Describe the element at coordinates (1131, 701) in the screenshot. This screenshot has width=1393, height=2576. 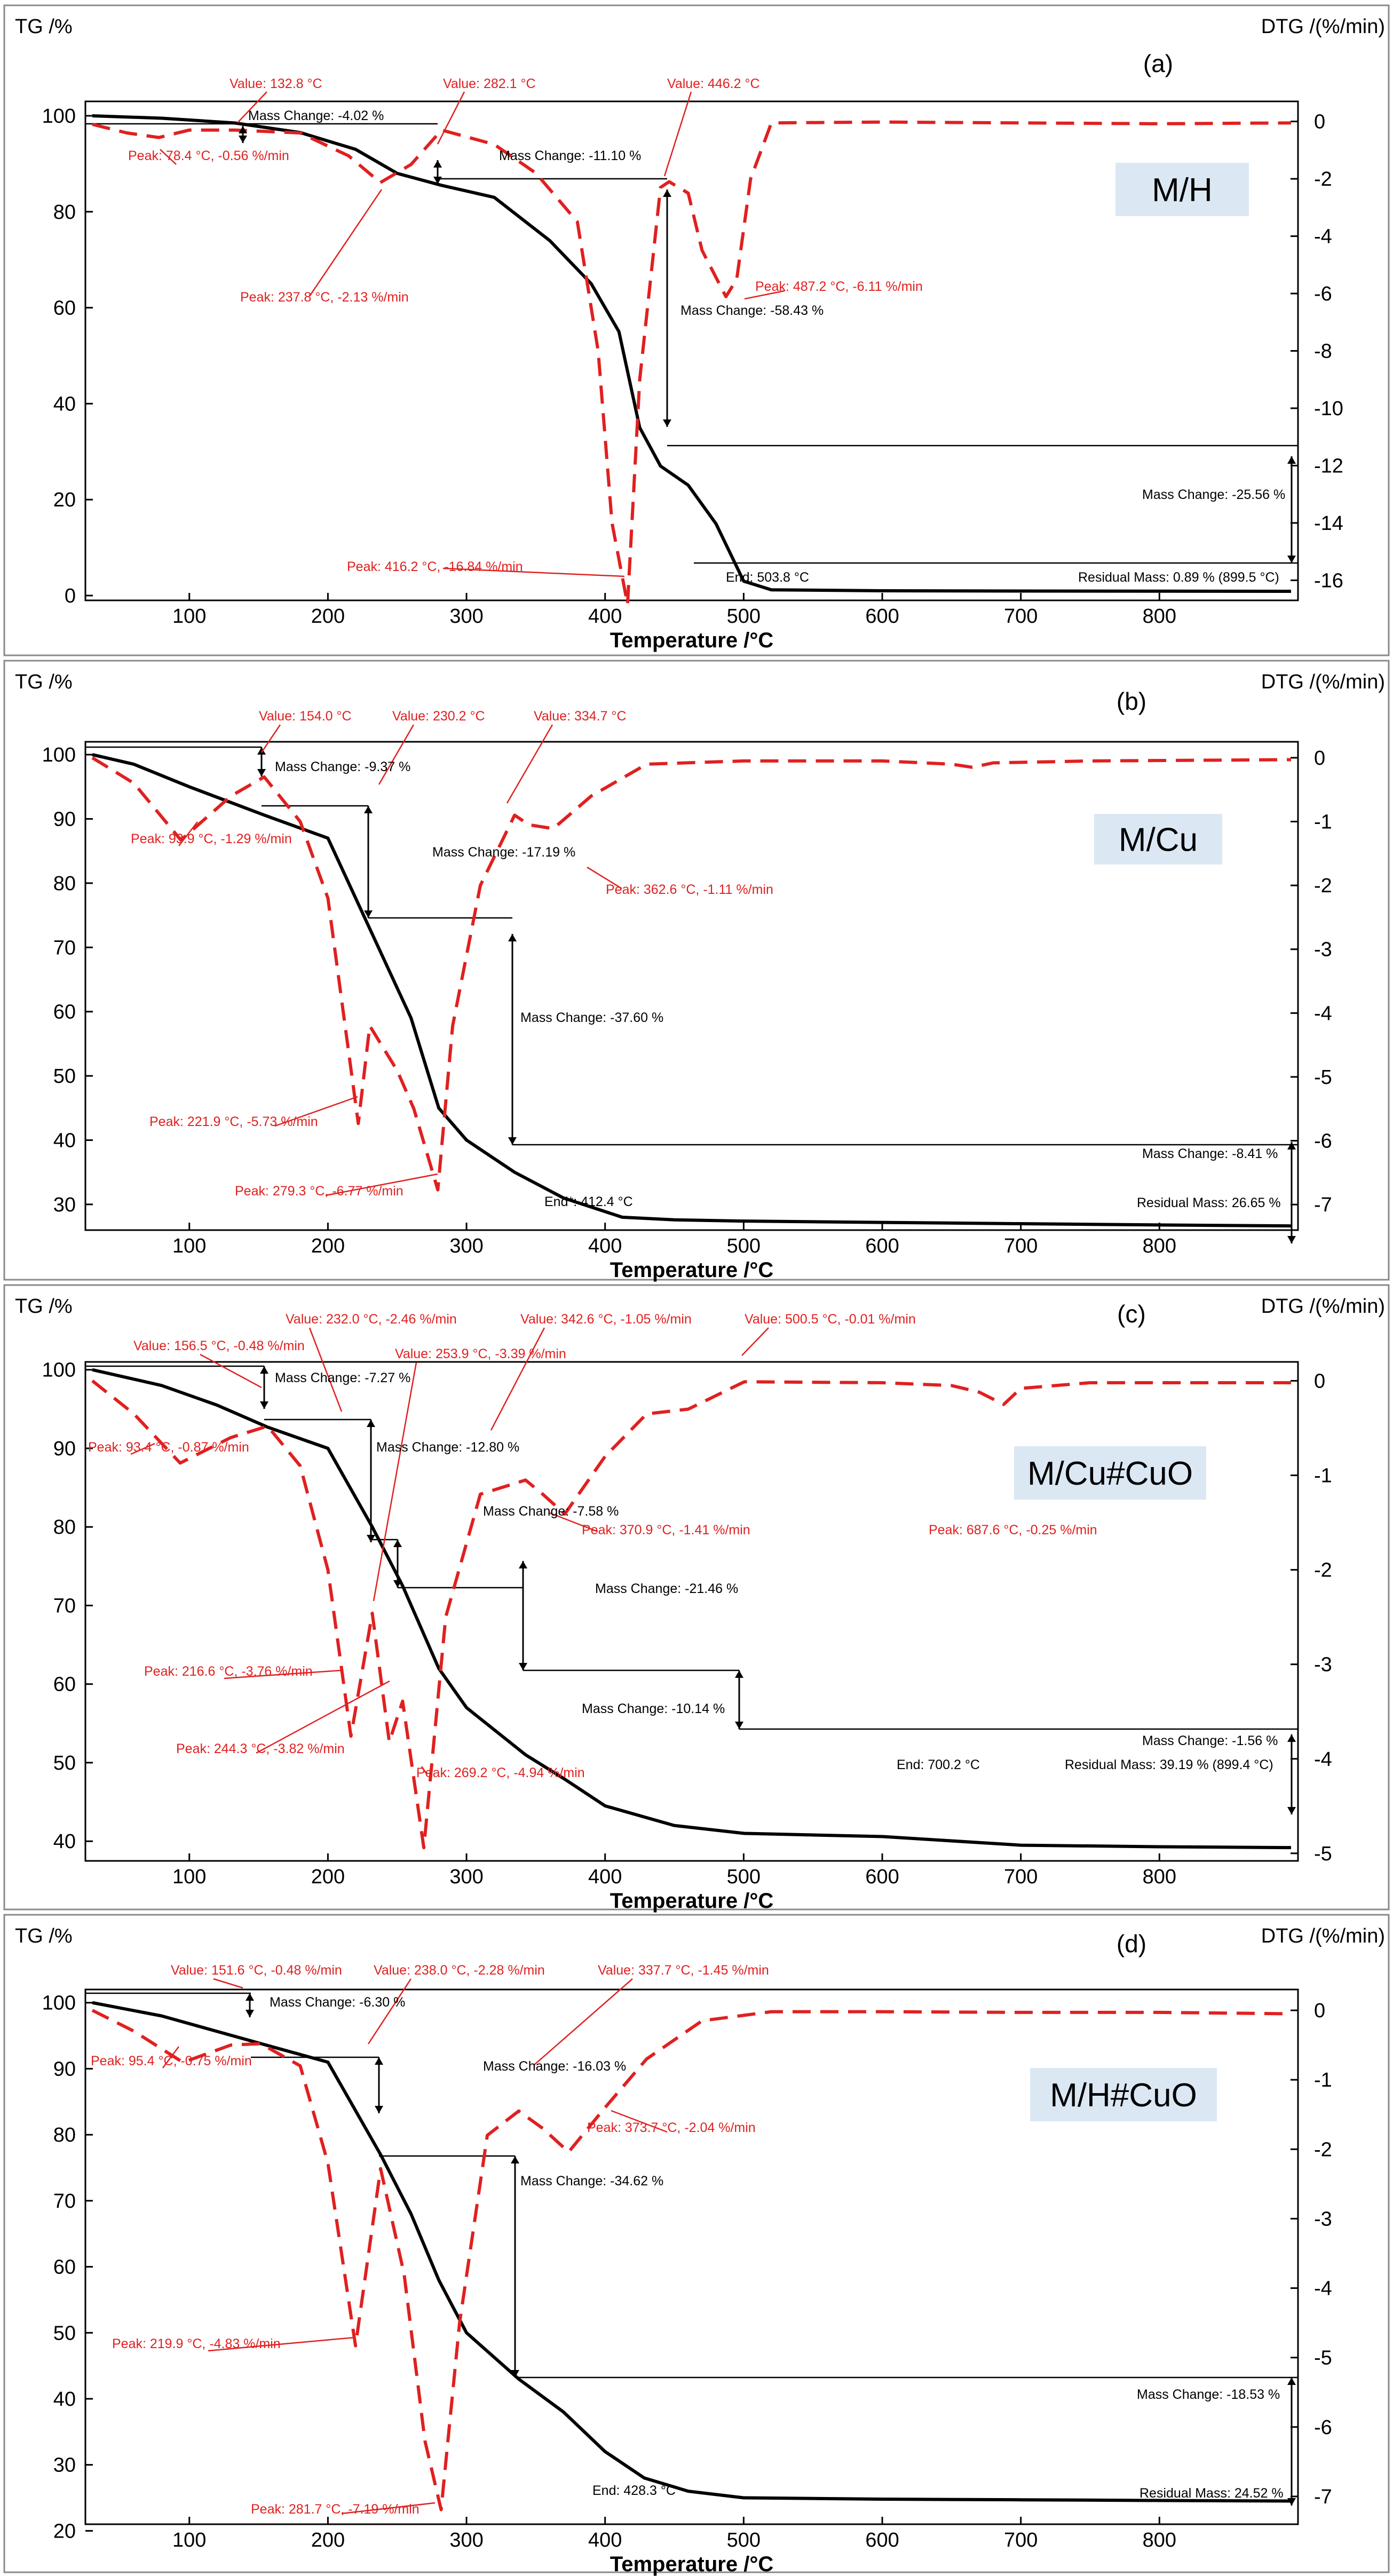
I see `panel-letter: (b)` at that location.